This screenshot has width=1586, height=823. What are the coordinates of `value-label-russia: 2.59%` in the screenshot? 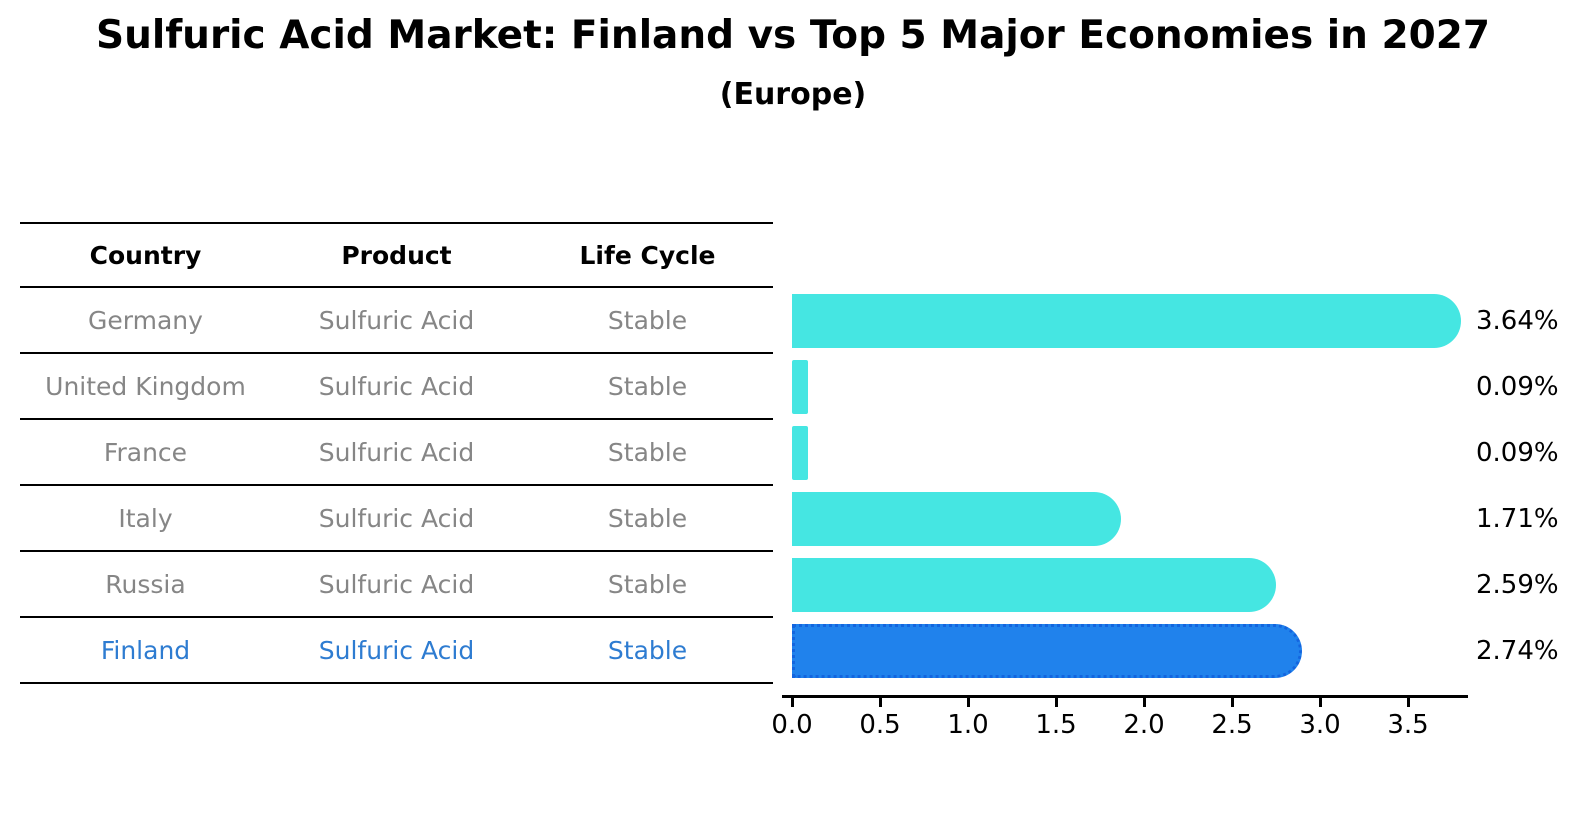 It's located at (1517, 585).